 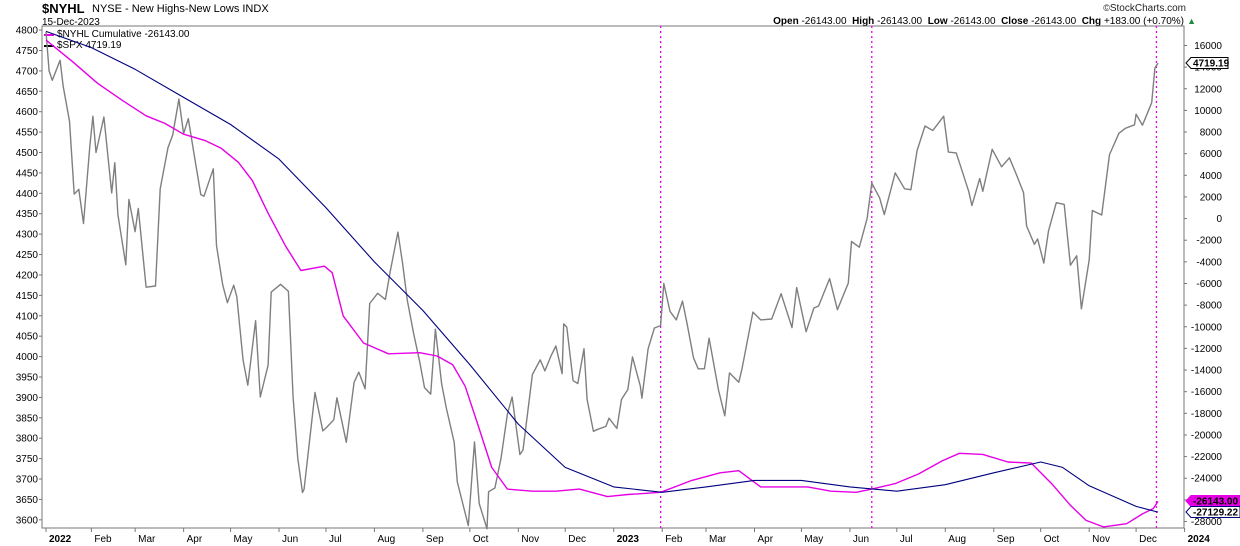 What do you see at coordinates (27, 500) in the screenshot?
I see `left-tick-label: 3650` at bounding box center [27, 500].